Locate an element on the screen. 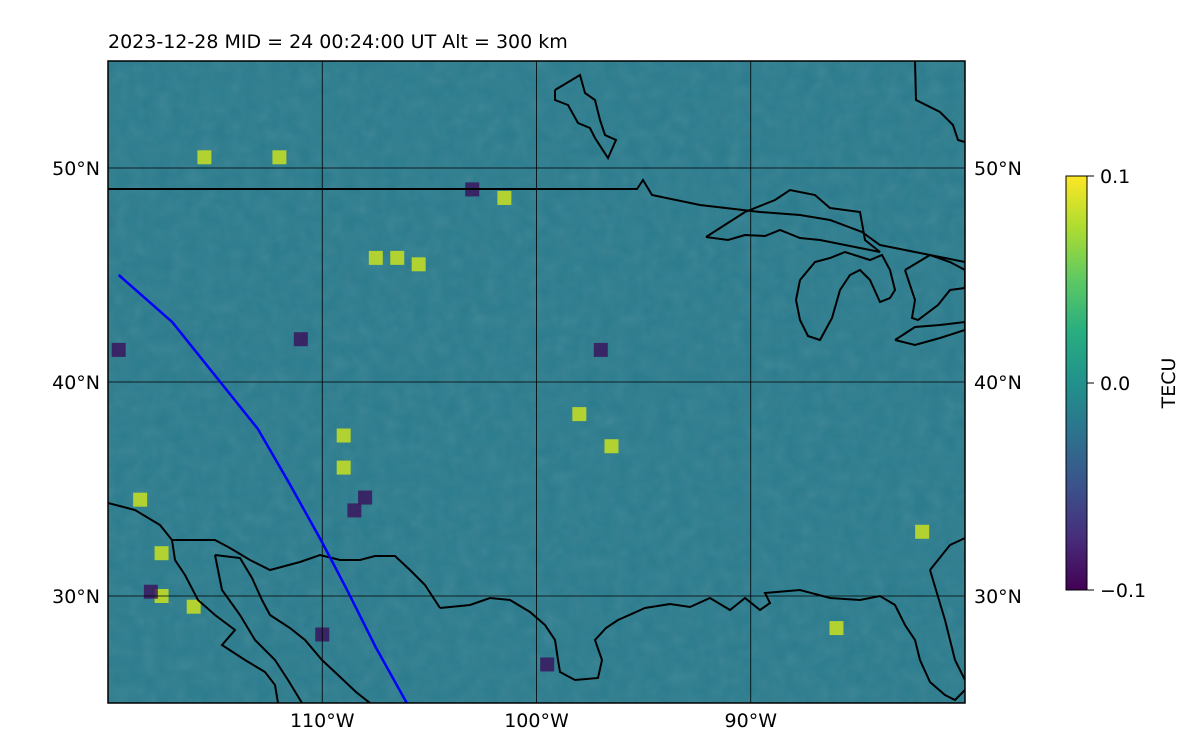  lake-superior is located at coordinates (793, 220).